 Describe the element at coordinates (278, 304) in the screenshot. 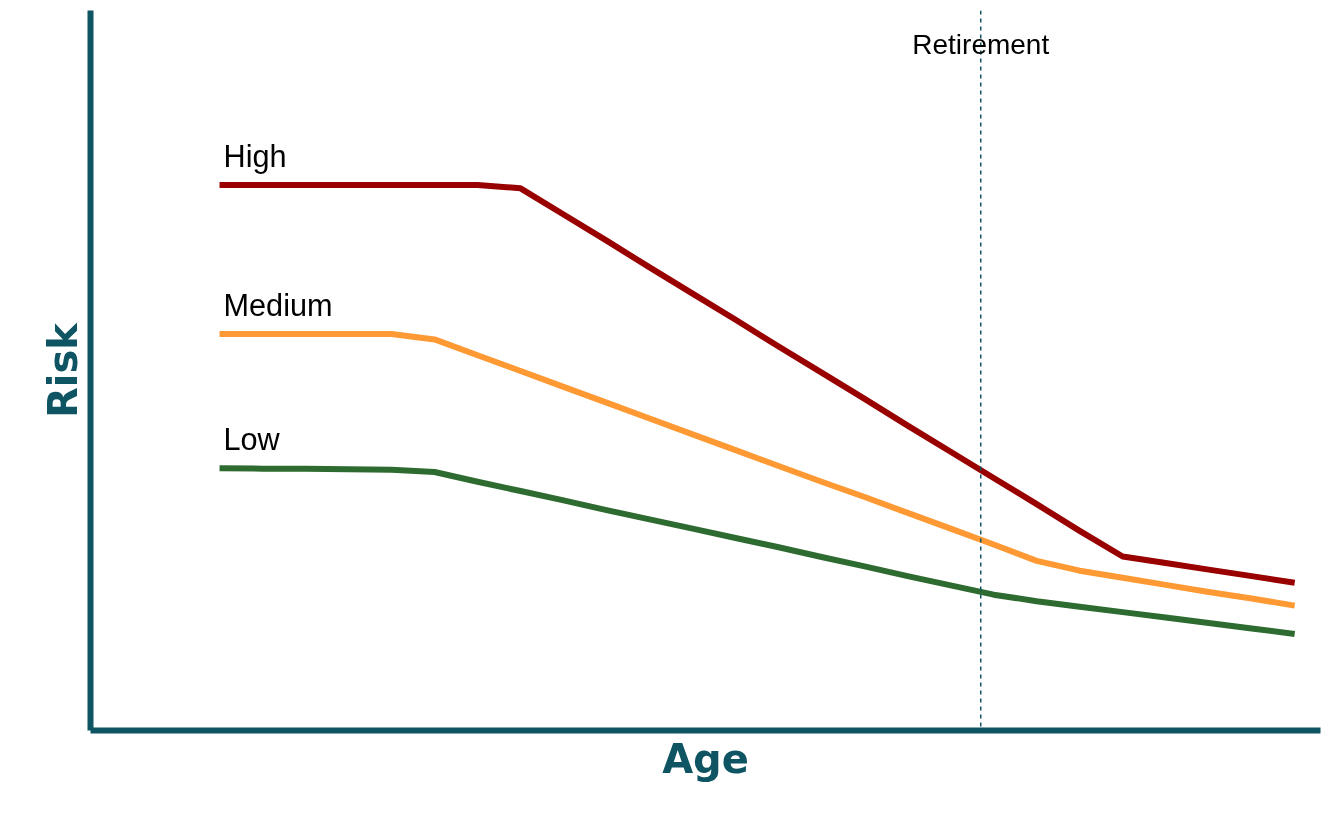

I see `series-label: Medium` at that location.